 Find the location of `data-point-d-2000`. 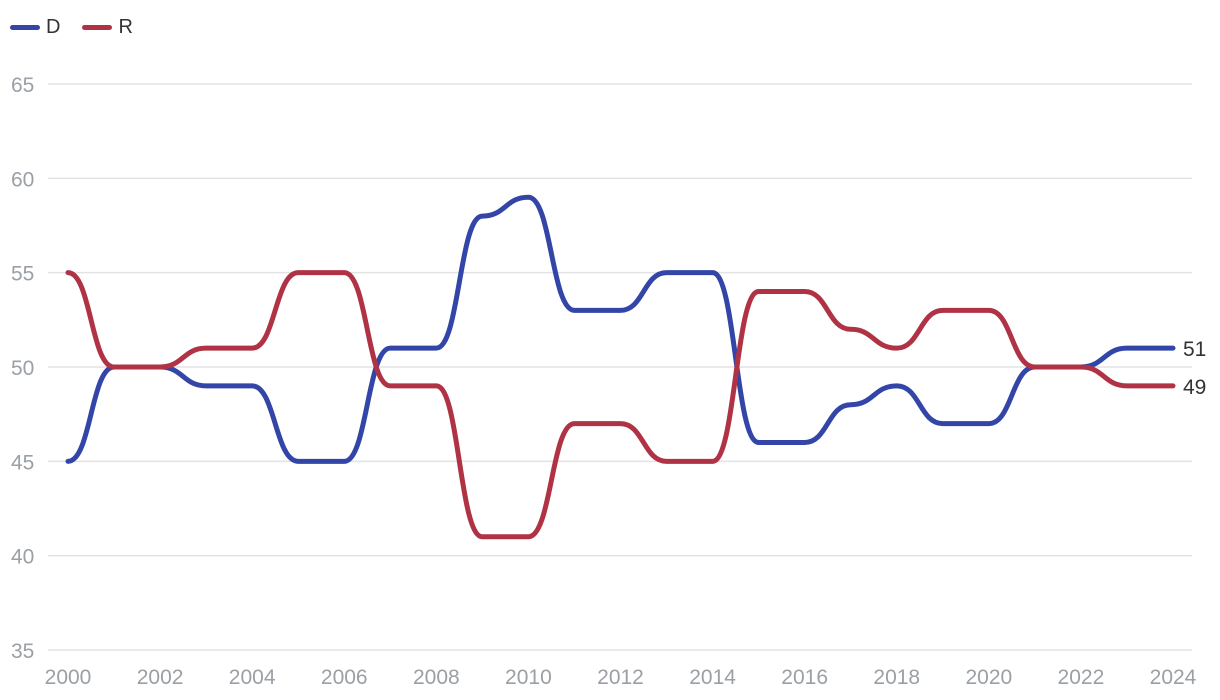

data-point-d-2000 is located at coordinates (68, 461).